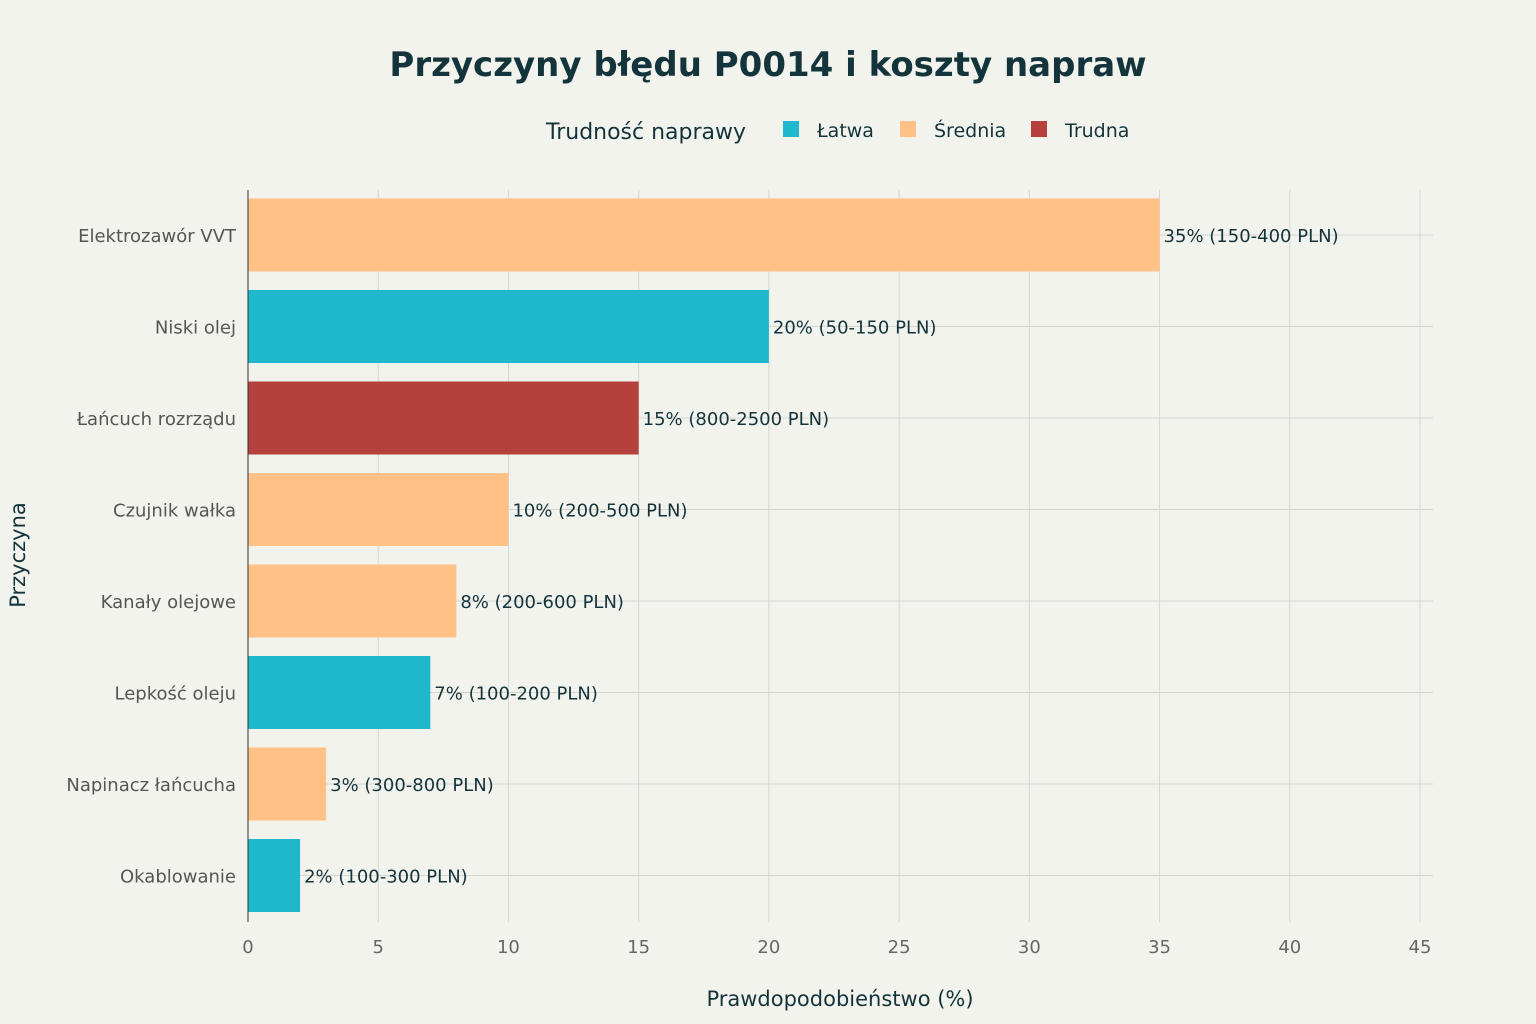 The width and height of the screenshot is (1536, 1024). Describe the element at coordinates (178, 877) in the screenshot. I see `y-tick-label: Okablowanie` at that location.